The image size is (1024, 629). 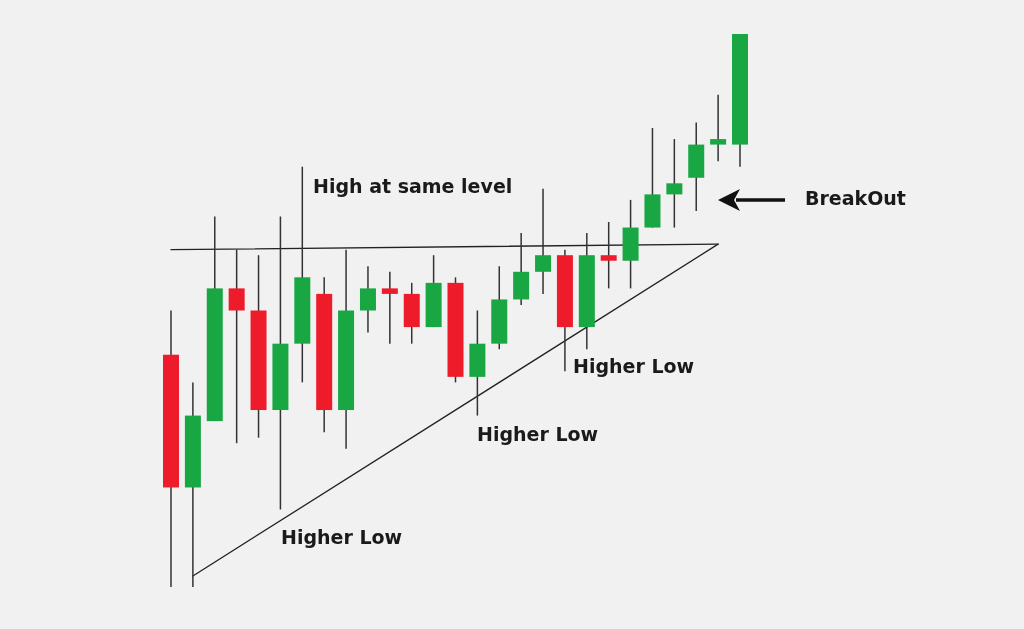 I want to click on annotation: High at same level, so click(x=413, y=186).